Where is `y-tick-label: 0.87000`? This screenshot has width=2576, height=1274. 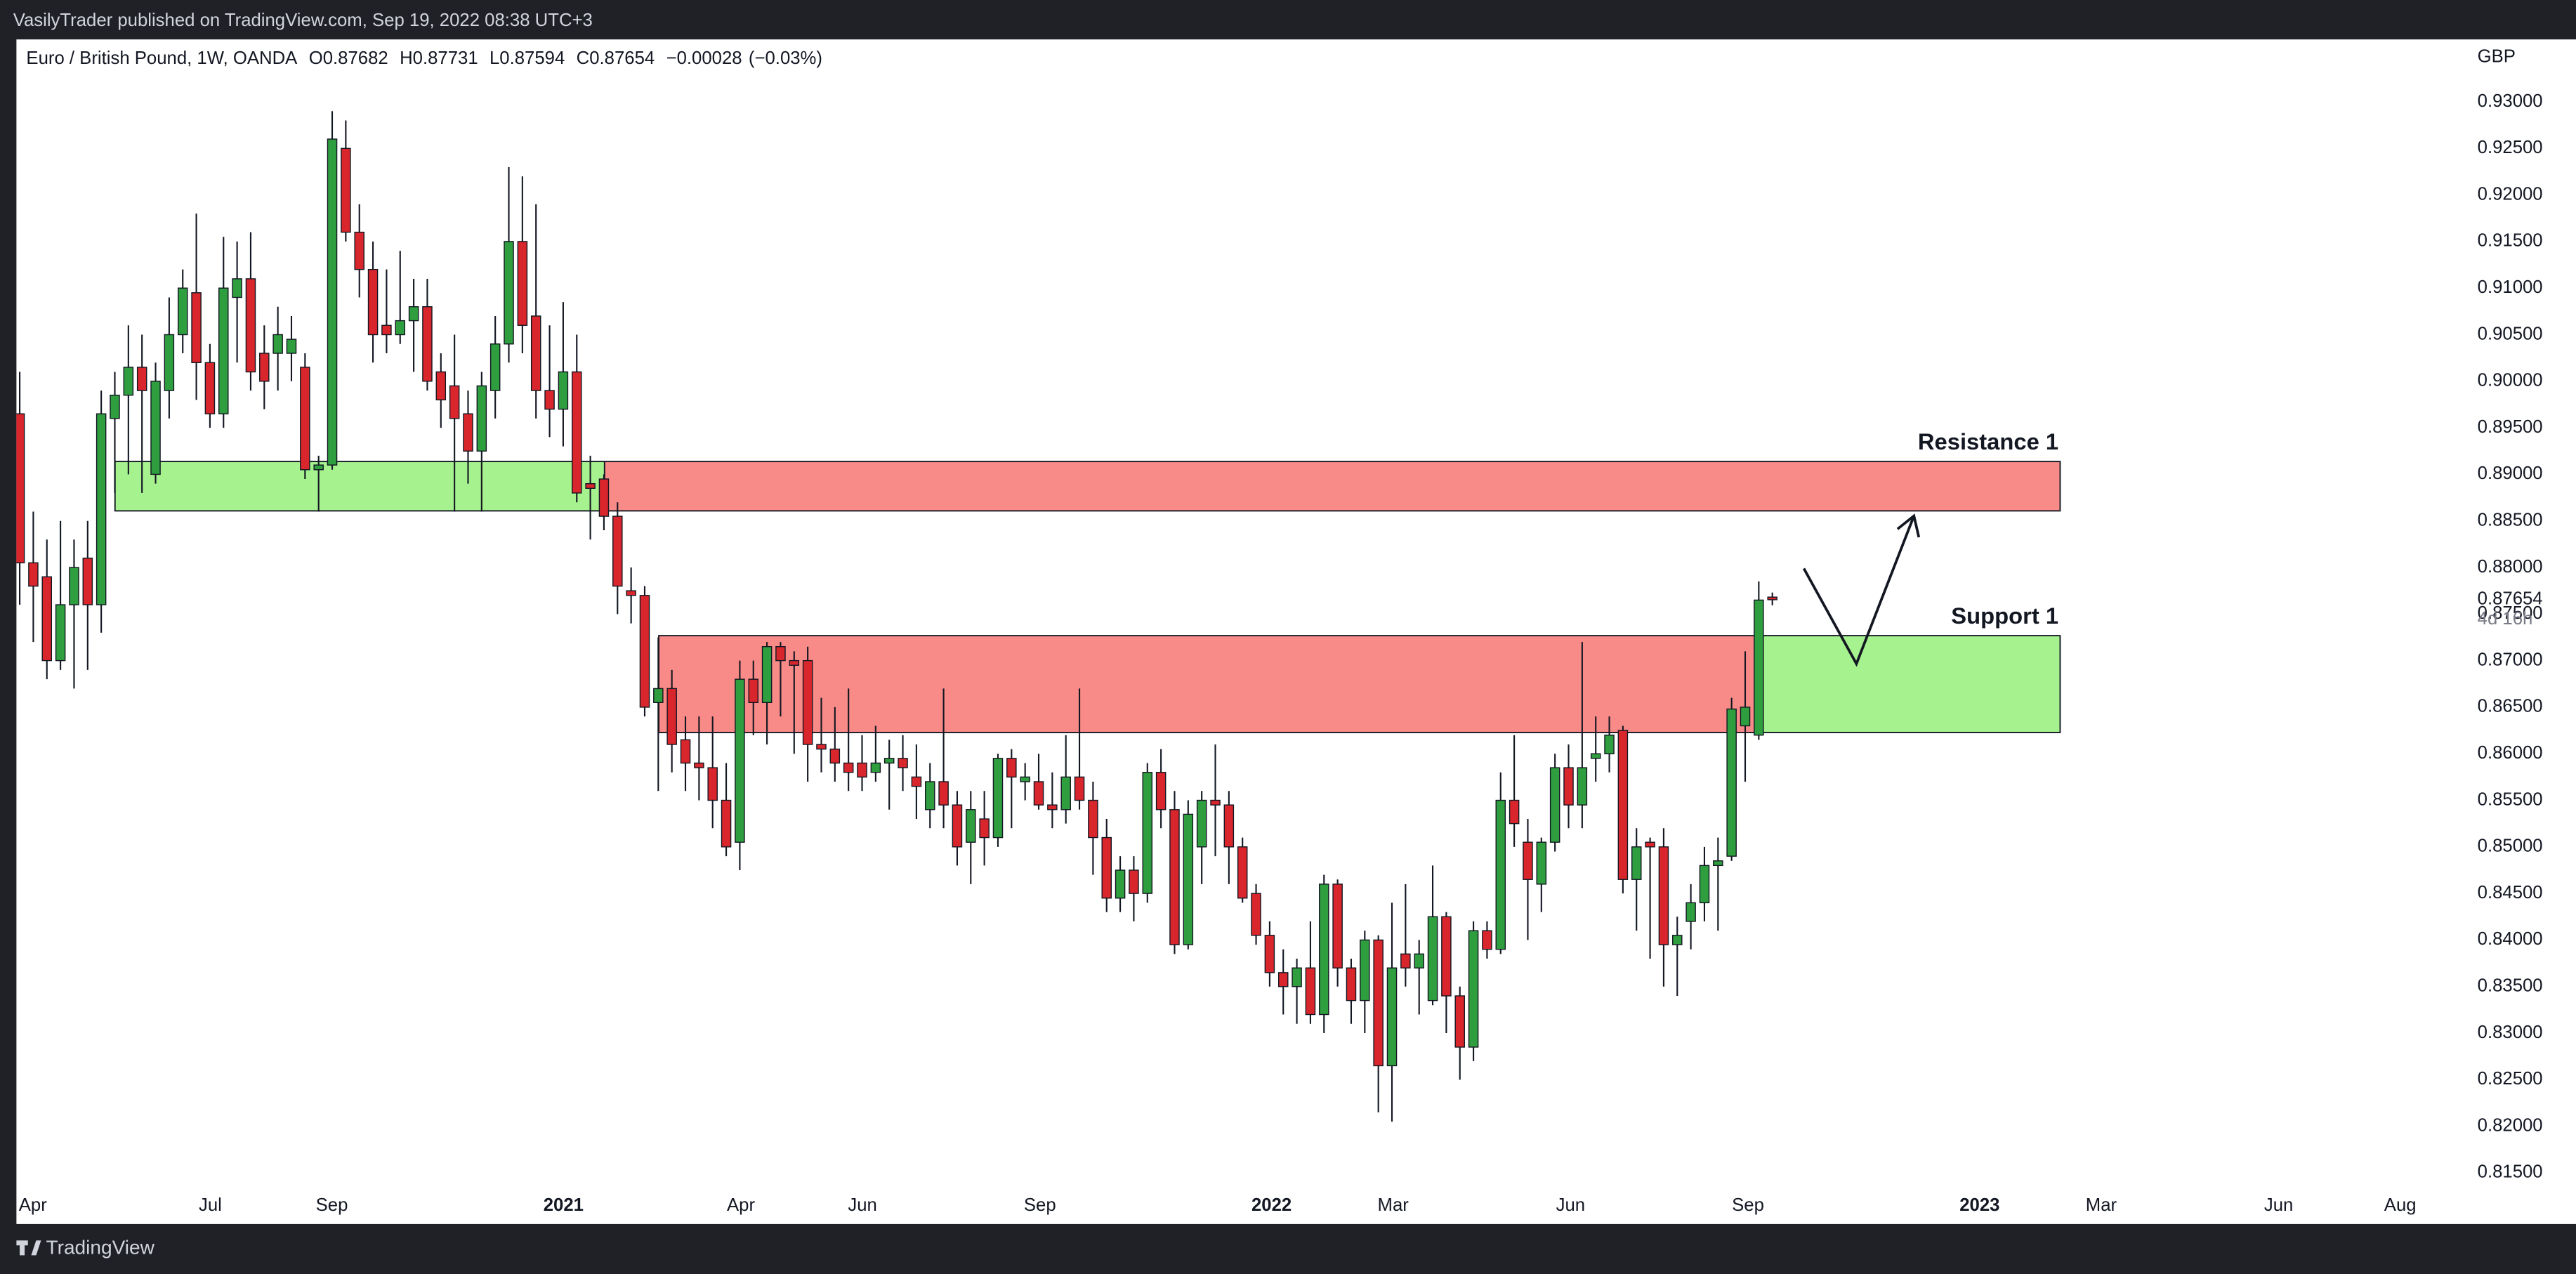 y-tick-label: 0.87000 is located at coordinates (2510, 659).